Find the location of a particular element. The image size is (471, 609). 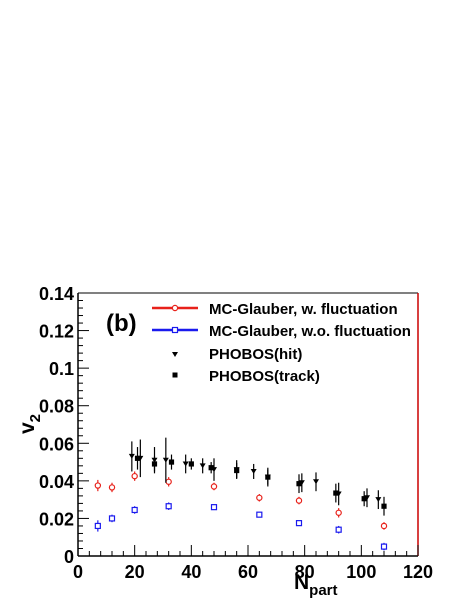

legend-entry-mc-glauber-fluct: MC-Glauber, w. fluctuation is located at coordinates (275, 309).